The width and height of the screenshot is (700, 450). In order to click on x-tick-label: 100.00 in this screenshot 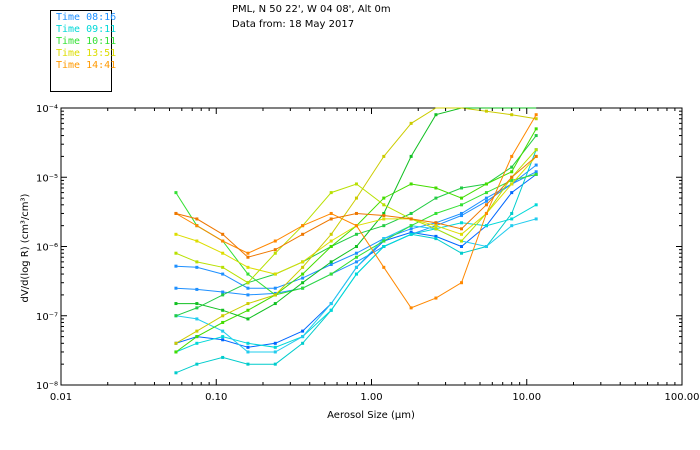, I will do `click(682, 397)`.